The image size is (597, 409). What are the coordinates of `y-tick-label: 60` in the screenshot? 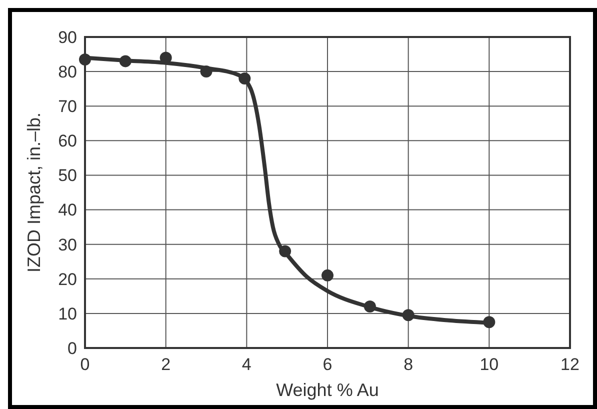 It's located at (67, 141).